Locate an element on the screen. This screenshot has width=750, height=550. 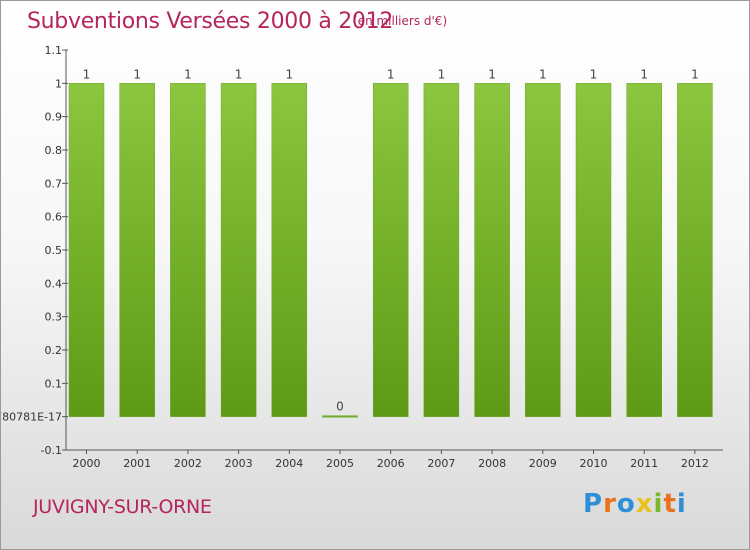
logo-letter: t is located at coordinates (670, 504).